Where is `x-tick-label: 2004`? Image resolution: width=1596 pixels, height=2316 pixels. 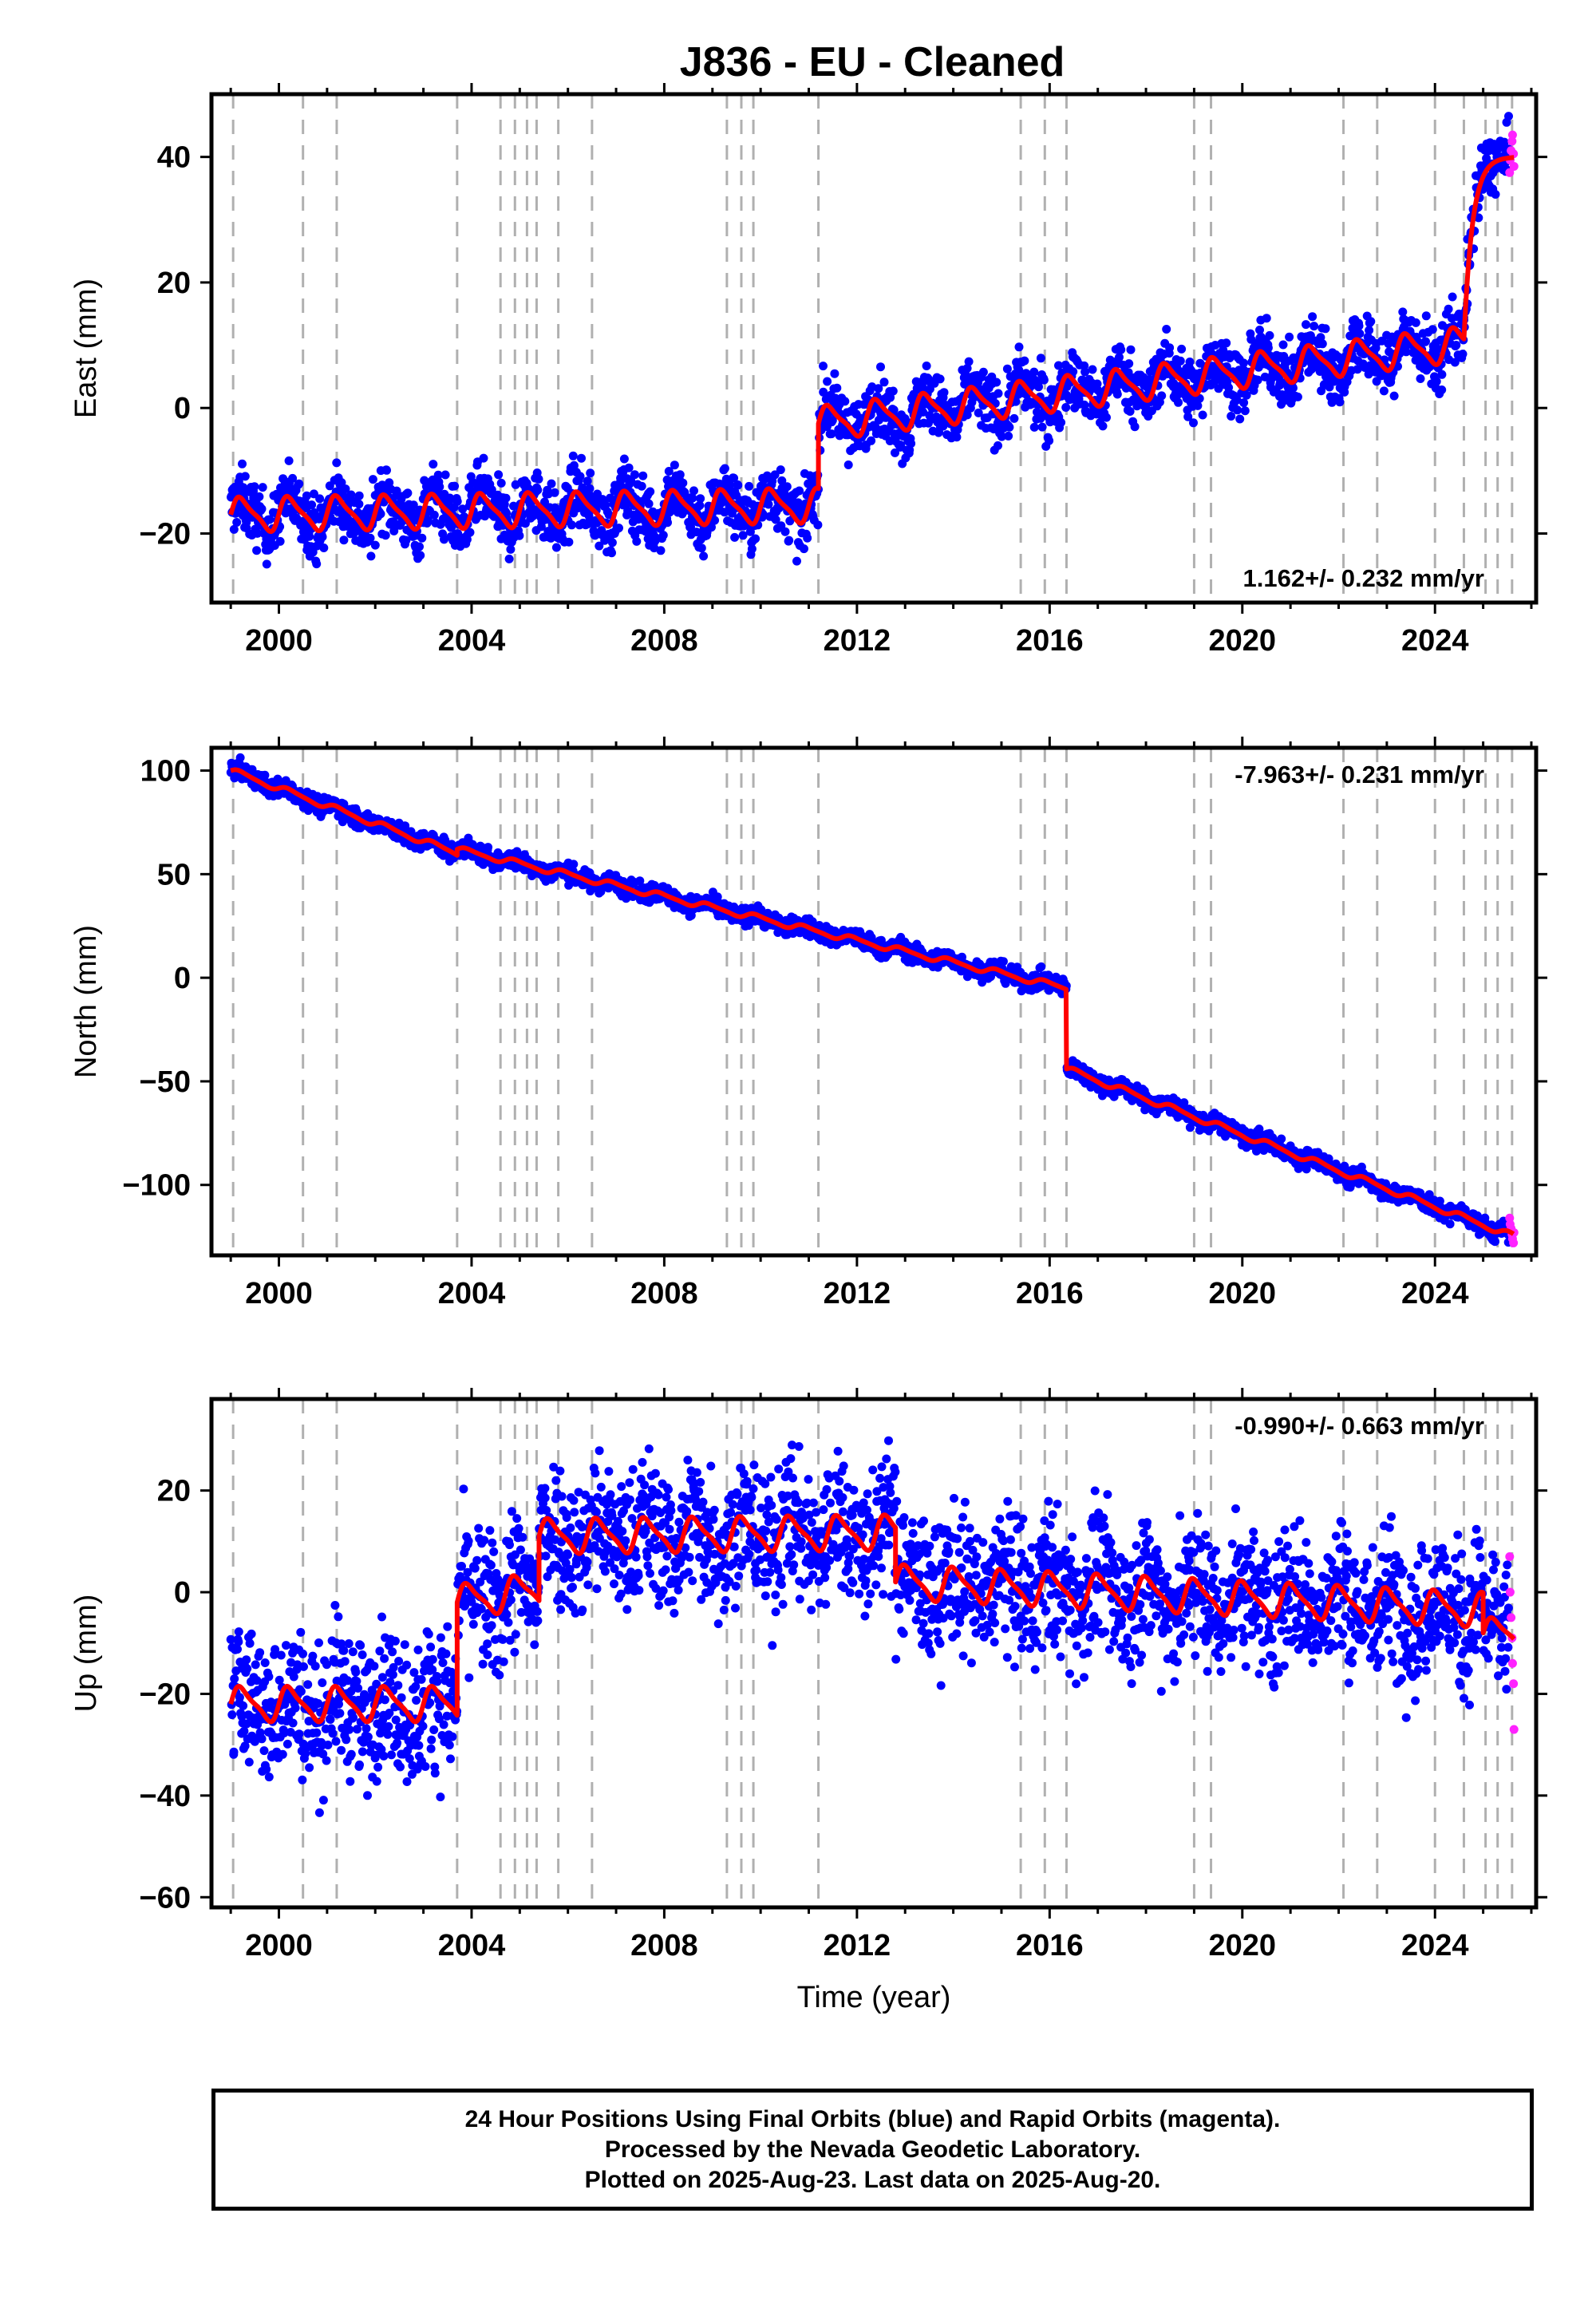 x-tick-label: 2004 is located at coordinates (472, 641).